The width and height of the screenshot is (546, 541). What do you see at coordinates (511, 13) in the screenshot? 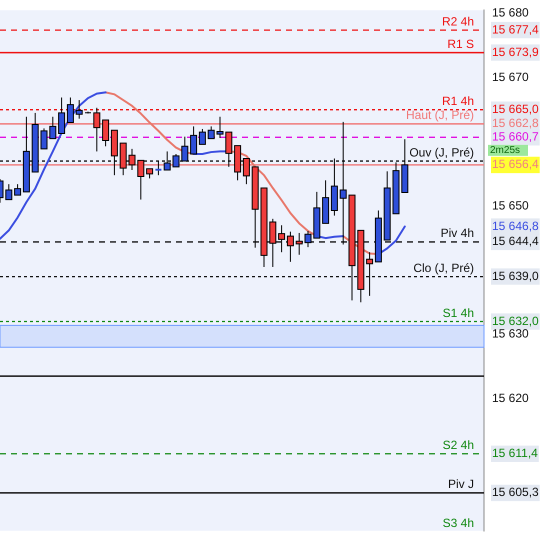
I see `y-tick-label: 15 680` at bounding box center [511, 13].